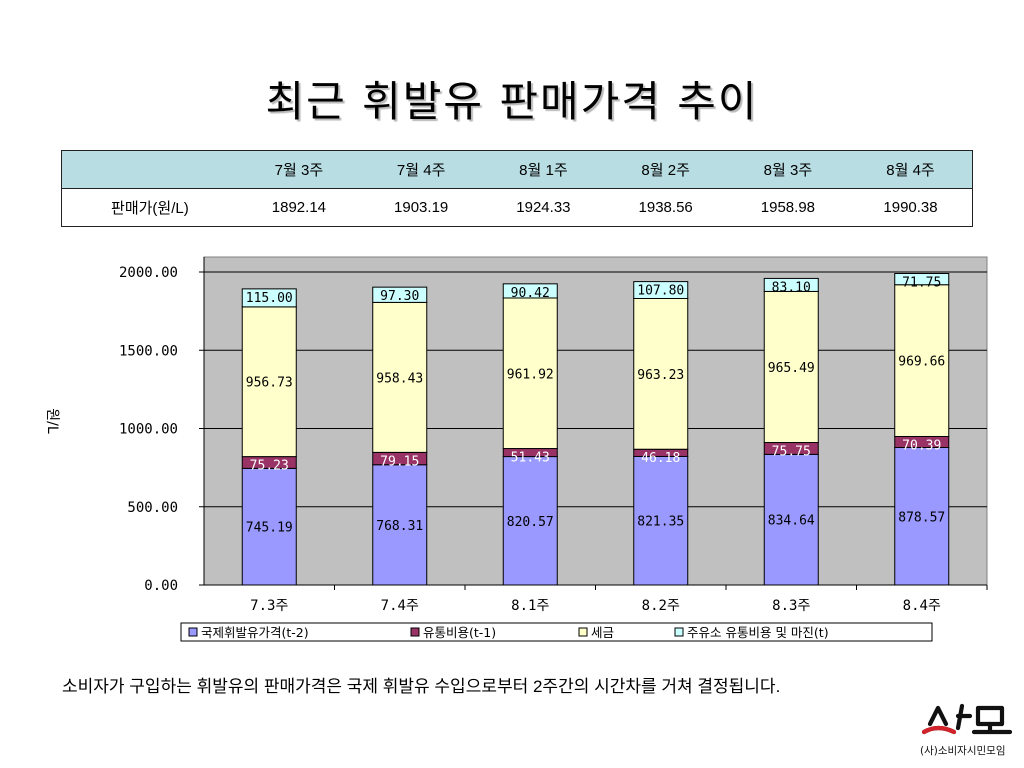 Image resolution: width=1024 pixels, height=768 pixels. I want to click on legend-entry: 주유소 유통비용 및 마진(t), so click(758, 632).